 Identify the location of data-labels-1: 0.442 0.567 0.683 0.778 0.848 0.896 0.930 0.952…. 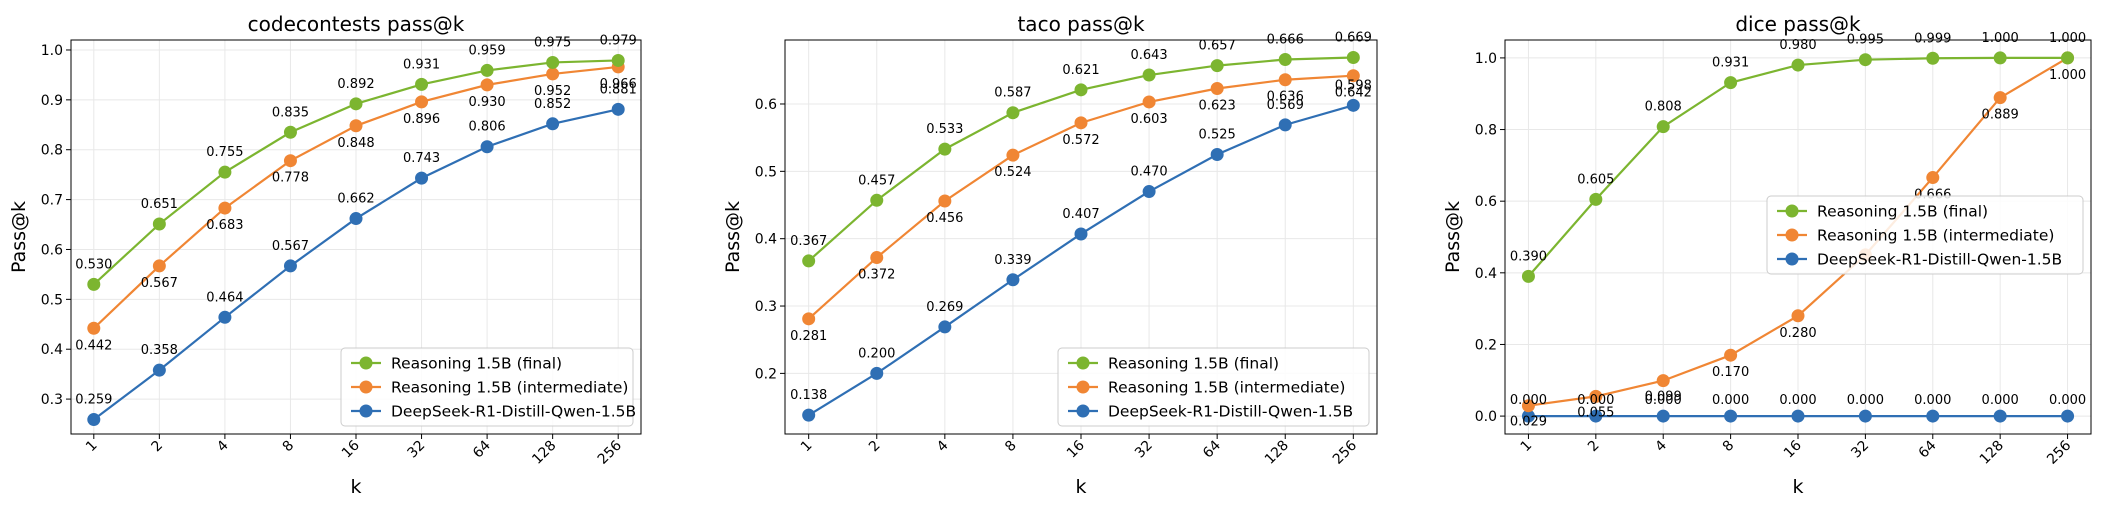
(356, 215).